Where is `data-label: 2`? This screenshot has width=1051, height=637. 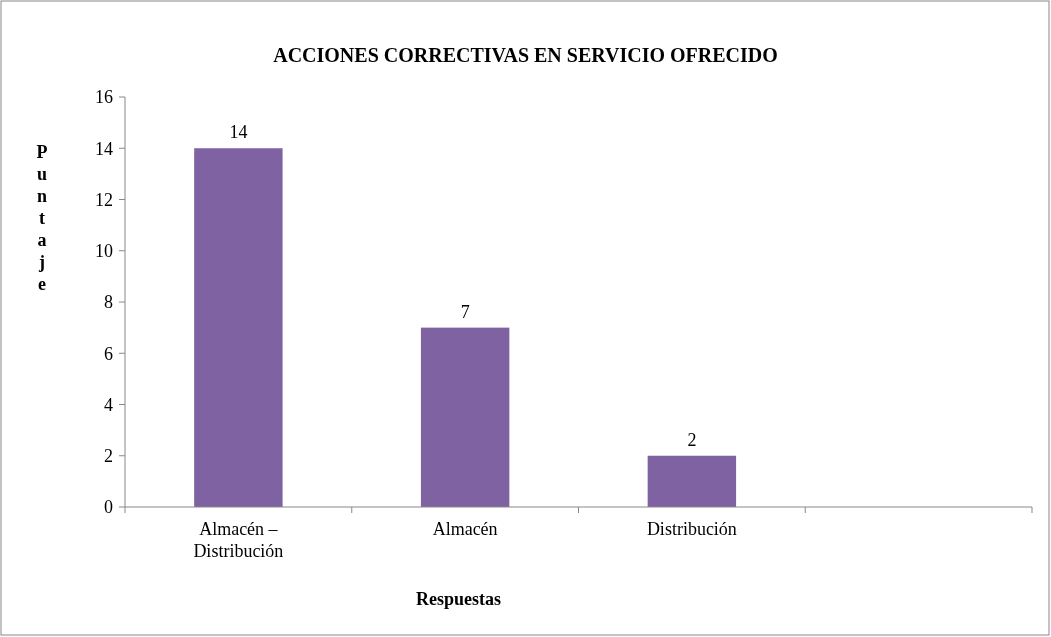
data-label: 2 is located at coordinates (692, 439).